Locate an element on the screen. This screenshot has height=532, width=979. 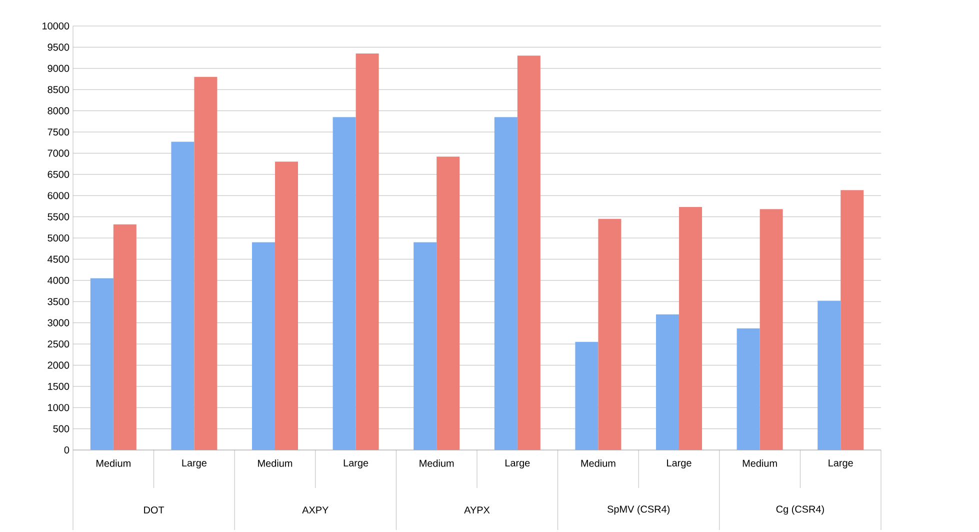
y-tick-label: 5500 is located at coordinates (59, 216).